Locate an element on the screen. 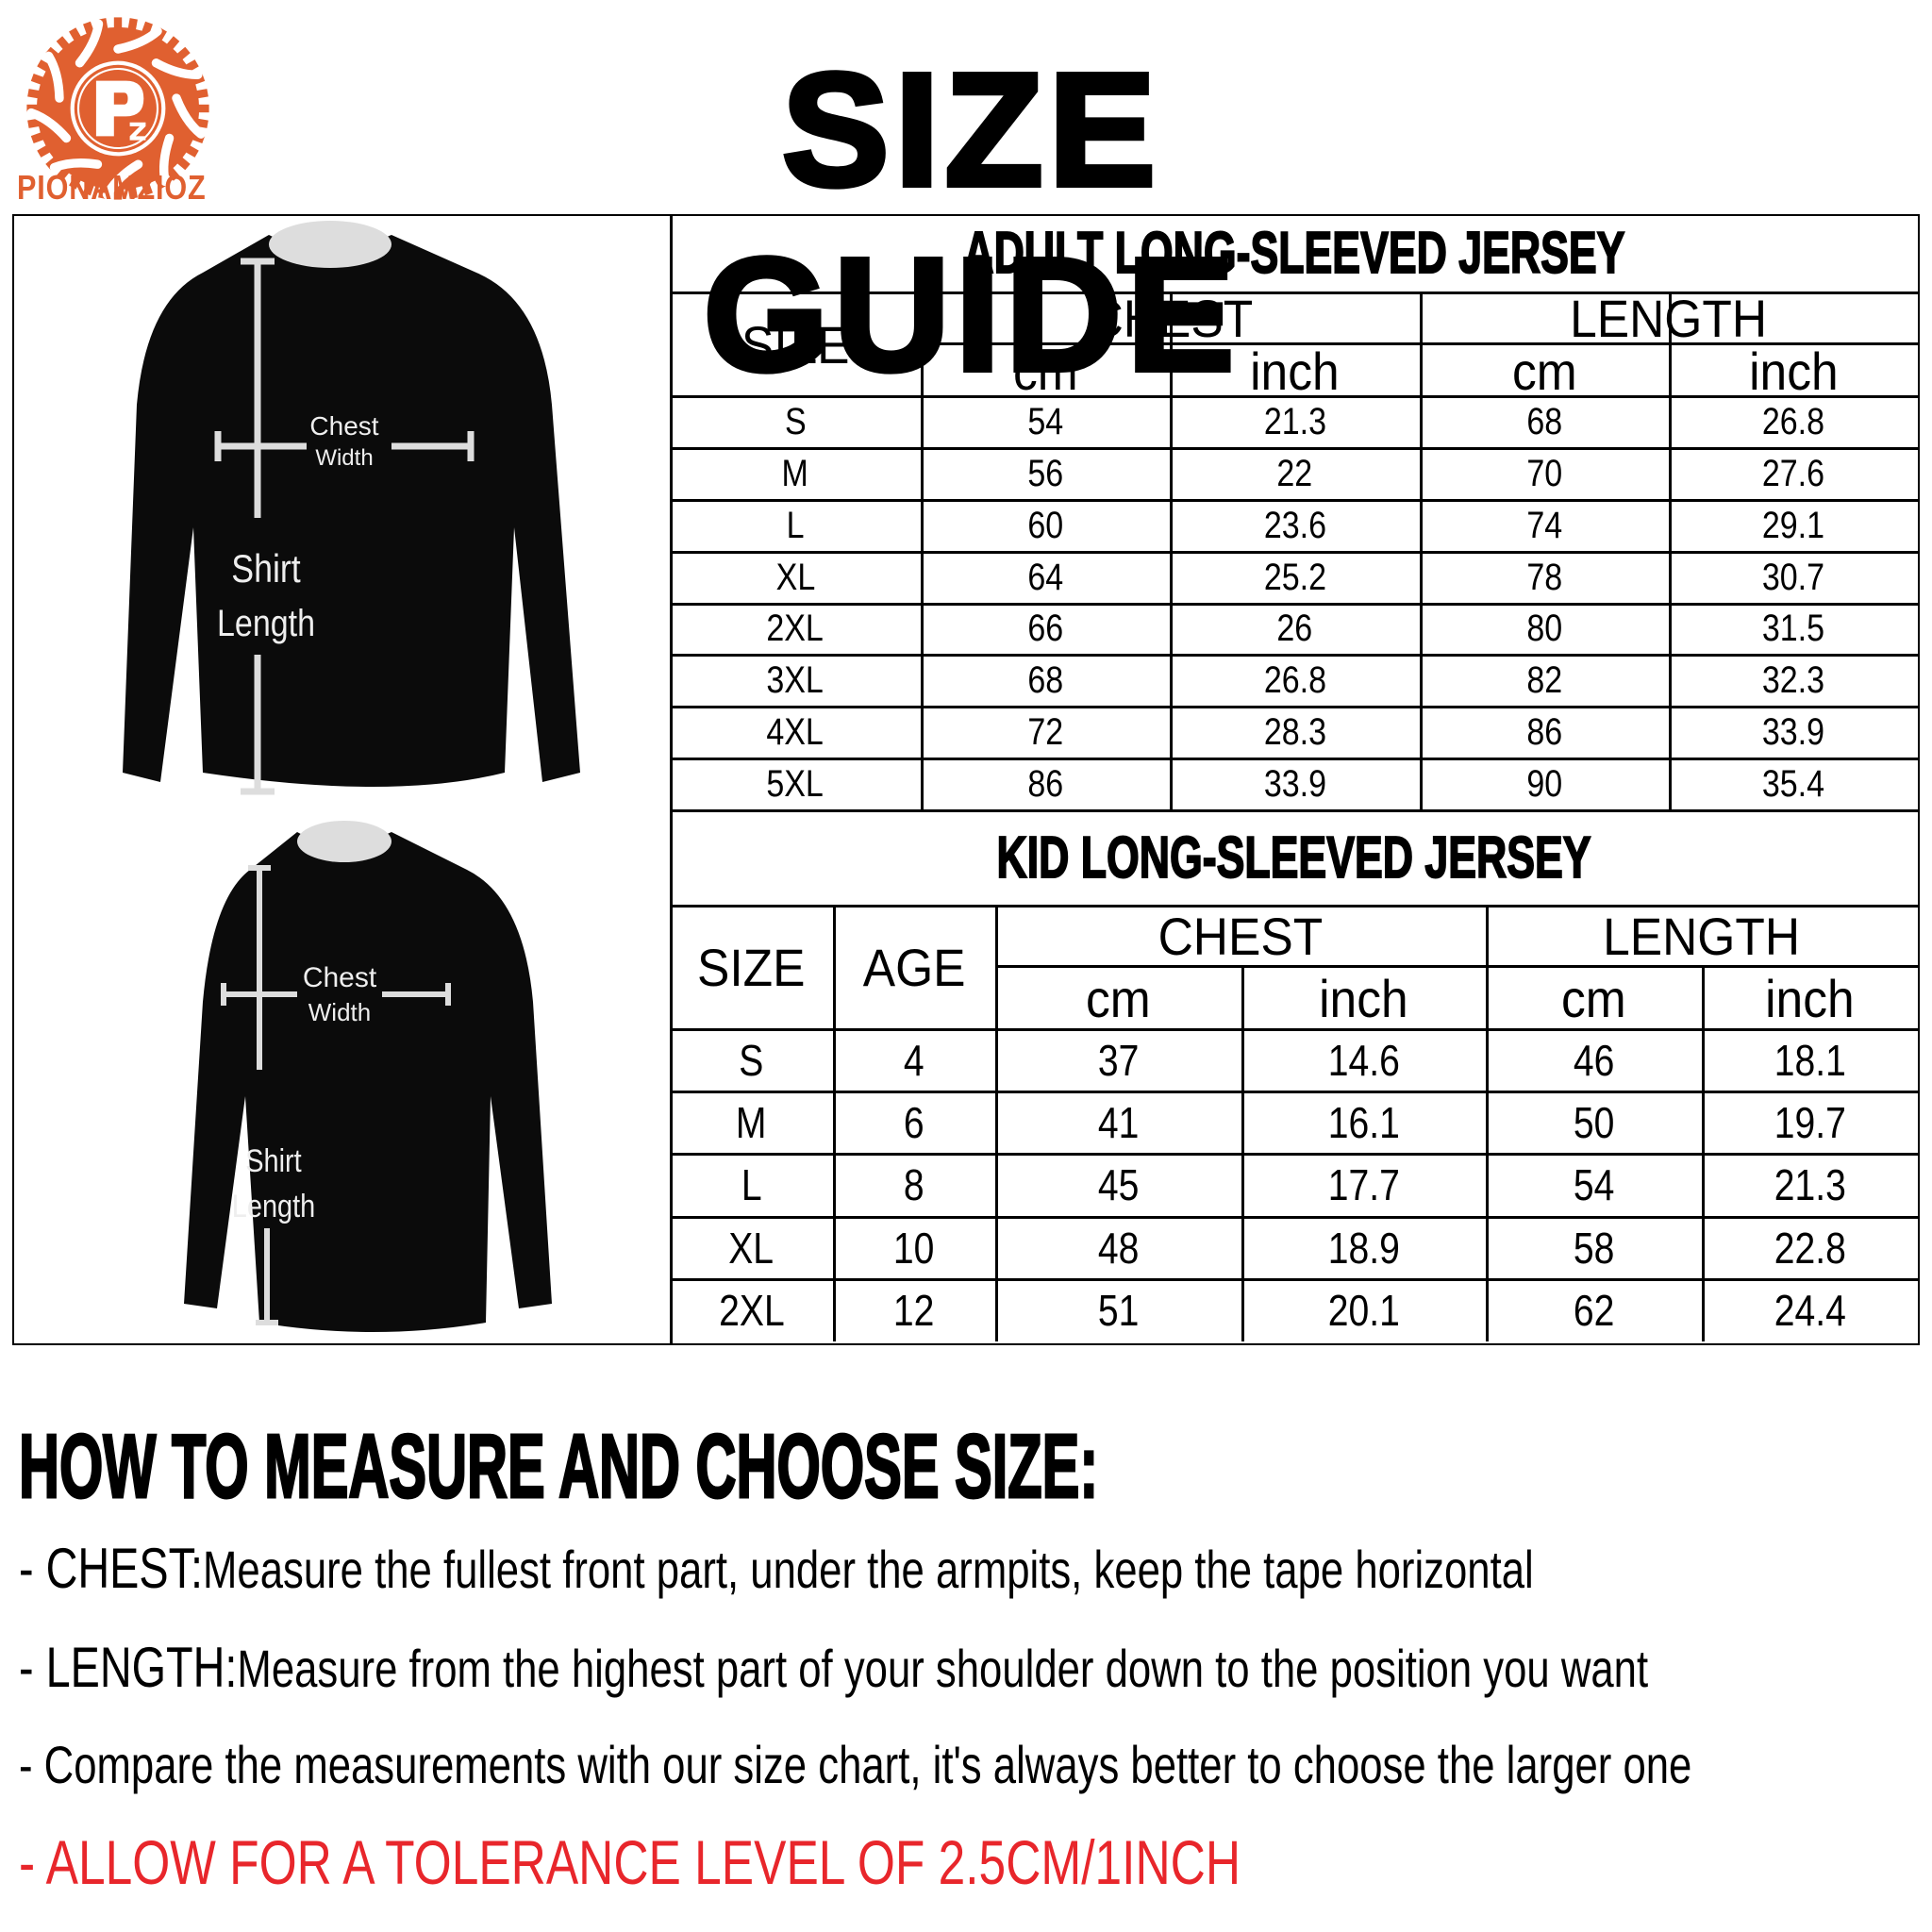 The height and width of the screenshot is (1932, 1932). size-value-cell: S is located at coordinates (752, 1060).